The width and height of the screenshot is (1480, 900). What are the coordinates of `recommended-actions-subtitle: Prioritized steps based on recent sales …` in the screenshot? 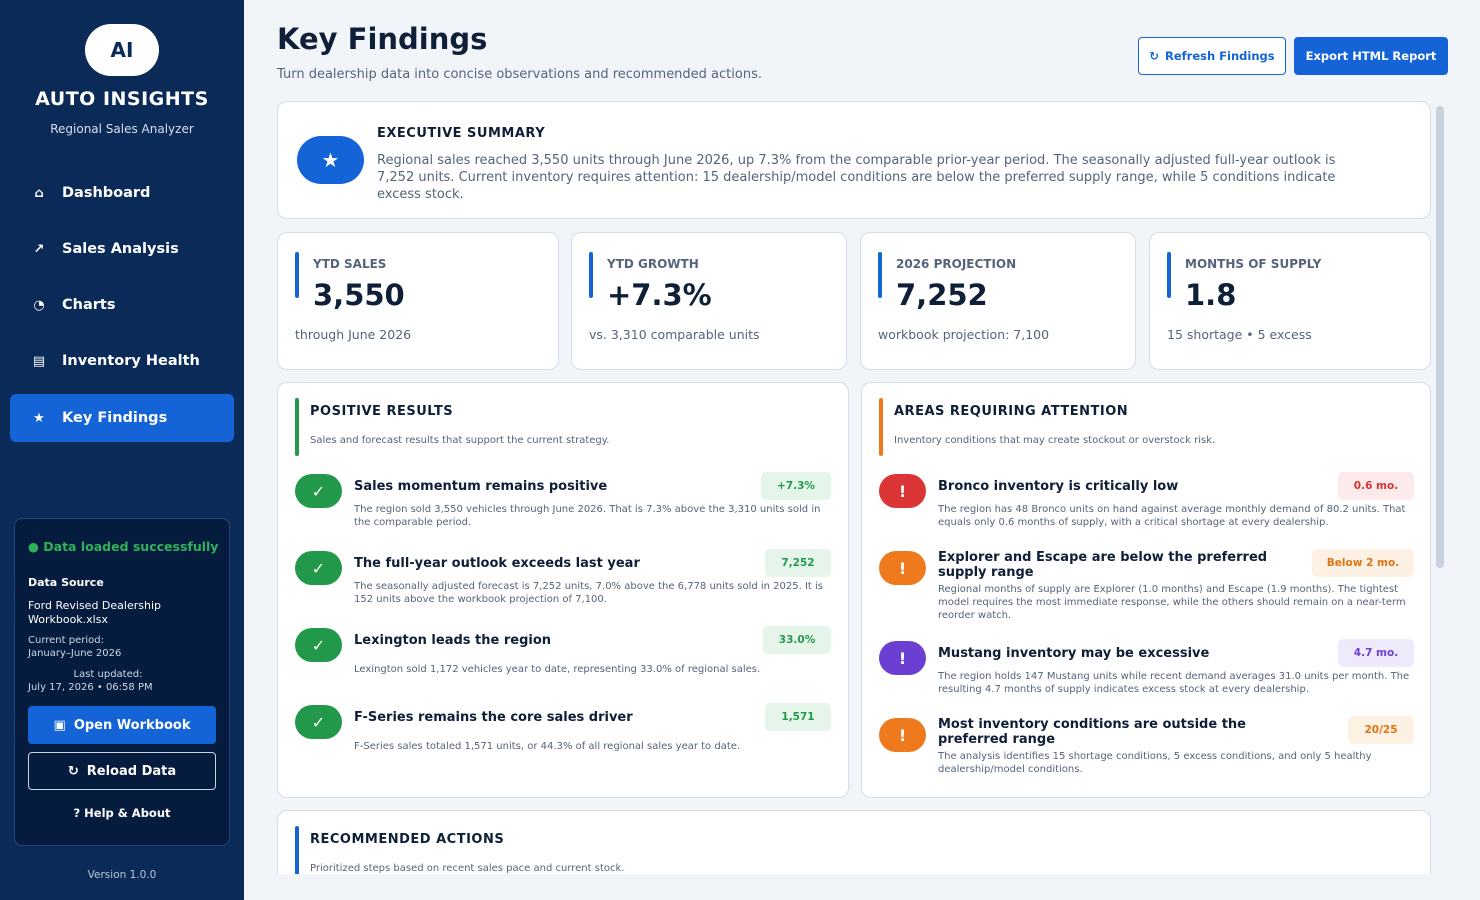 It's located at (467, 868).